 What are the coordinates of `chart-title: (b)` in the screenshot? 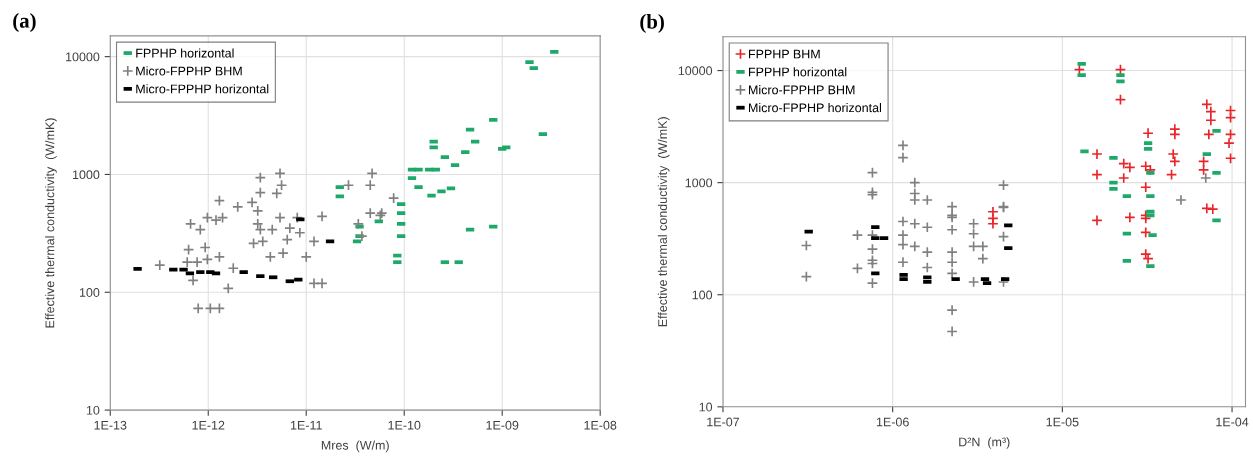 It's located at (652, 23).